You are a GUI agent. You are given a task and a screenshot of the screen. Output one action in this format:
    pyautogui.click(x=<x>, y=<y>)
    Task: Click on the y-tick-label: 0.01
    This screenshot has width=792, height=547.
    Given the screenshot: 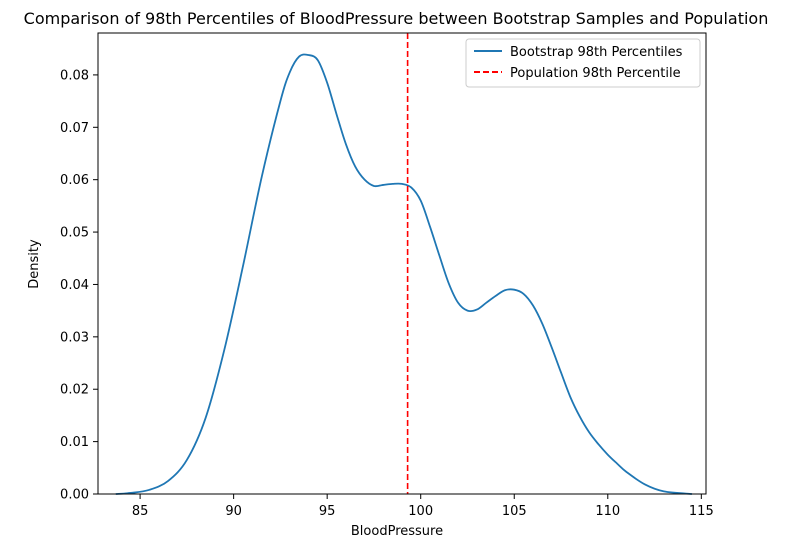 What is the action you would take?
    pyautogui.click(x=74, y=442)
    